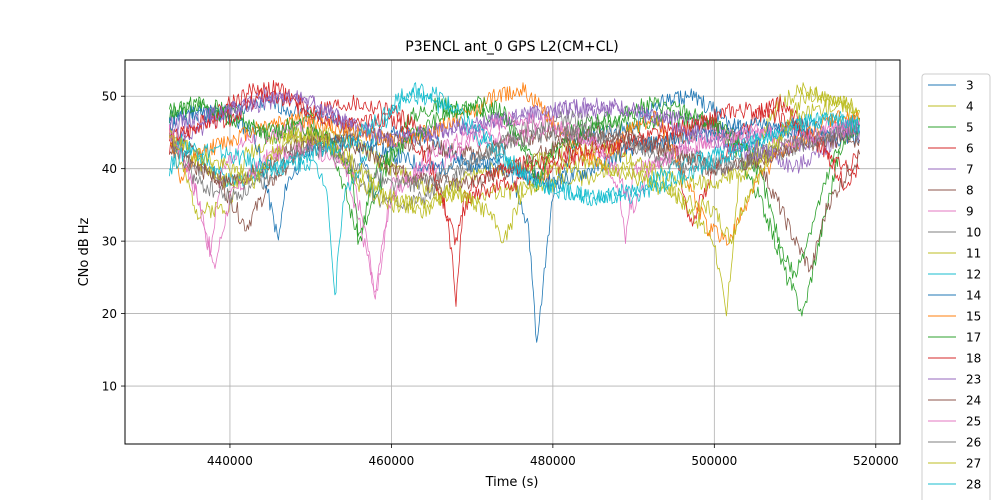 This screenshot has height=500, width=1000. What do you see at coordinates (973, 338) in the screenshot?
I see `legend-label: 17` at bounding box center [973, 338].